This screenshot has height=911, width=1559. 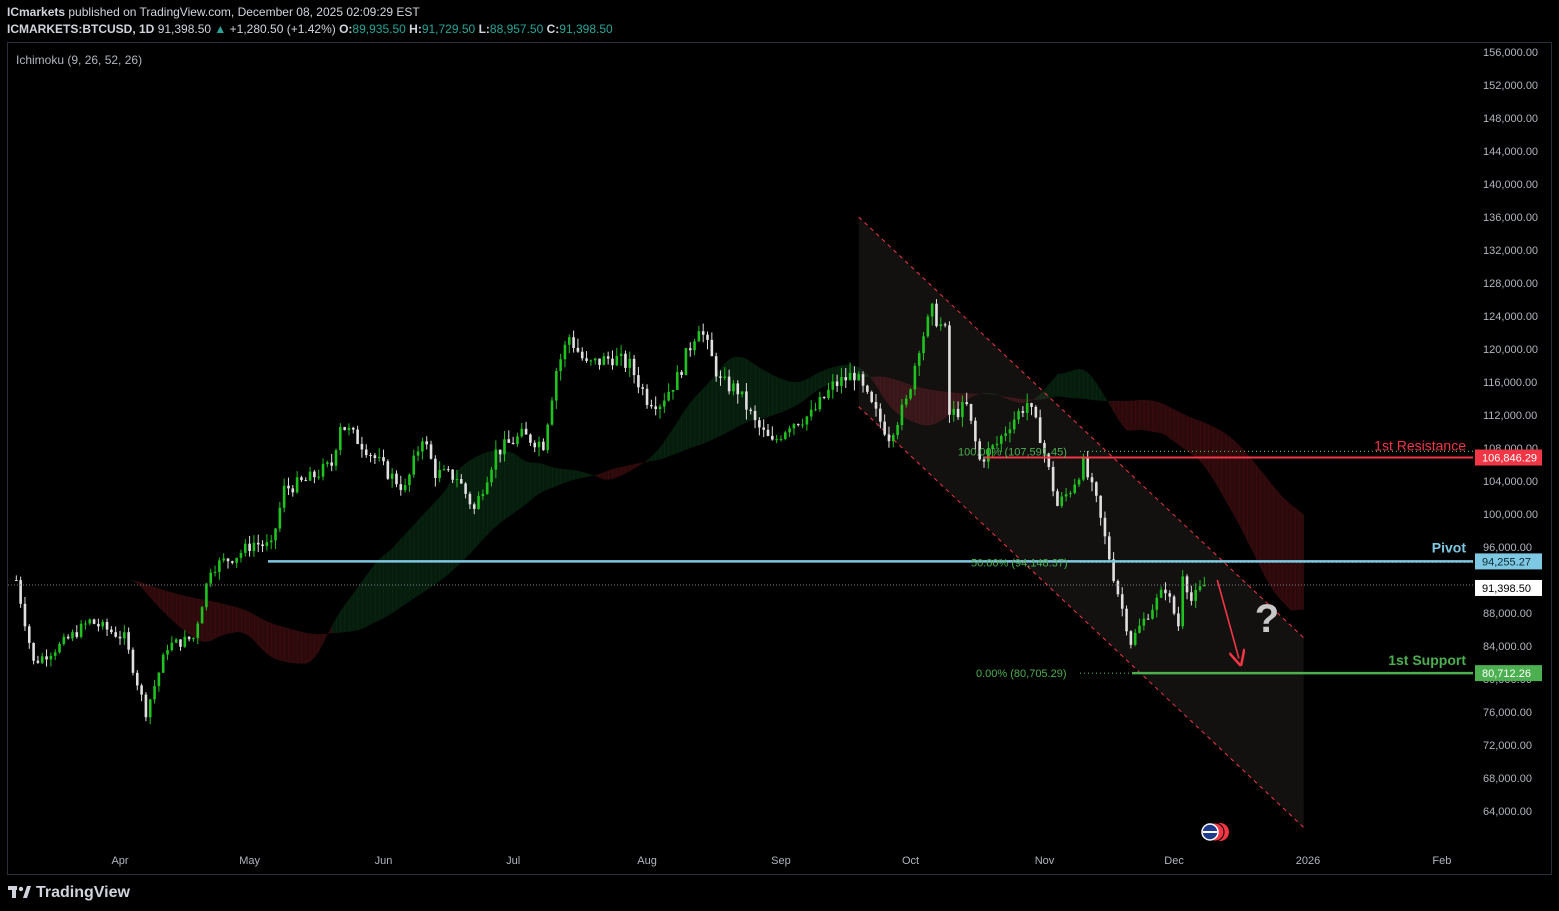 What do you see at coordinates (1508, 673) in the screenshot?
I see `support-price-tag` at bounding box center [1508, 673].